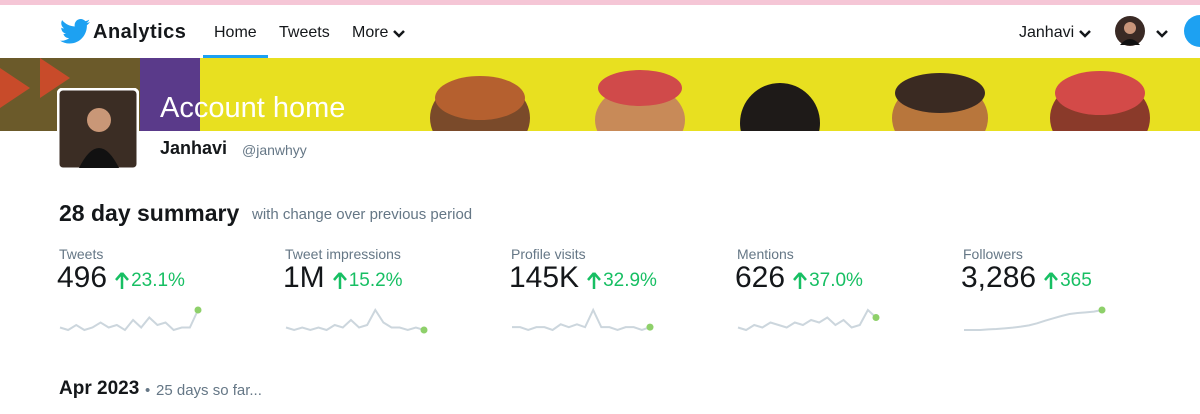  Describe the element at coordinates (81, 254) in the screenshot. I see `metric-label: Tweets` at that location.